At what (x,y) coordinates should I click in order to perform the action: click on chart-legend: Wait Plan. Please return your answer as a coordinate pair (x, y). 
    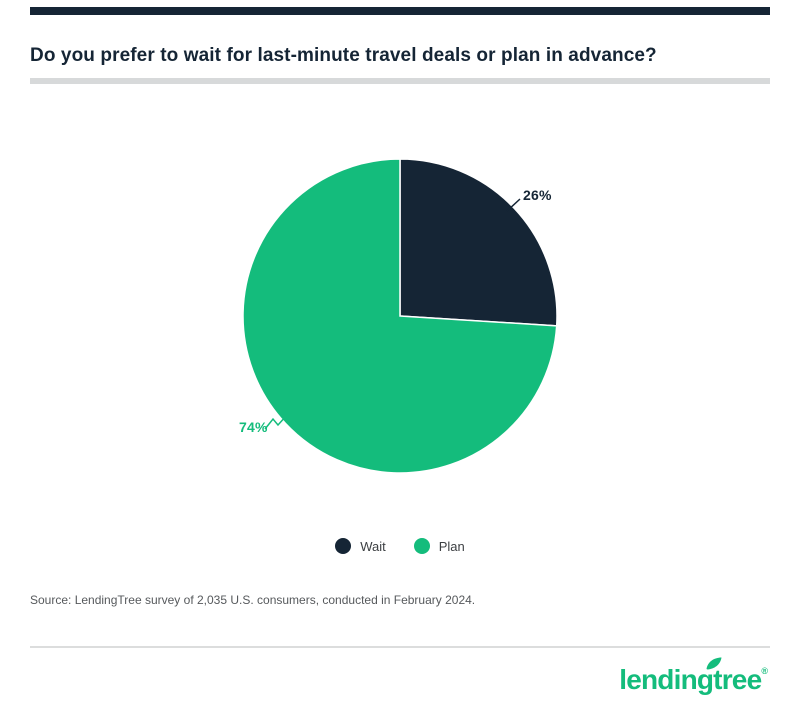
    Looking at the image, I should click on (400, 546).